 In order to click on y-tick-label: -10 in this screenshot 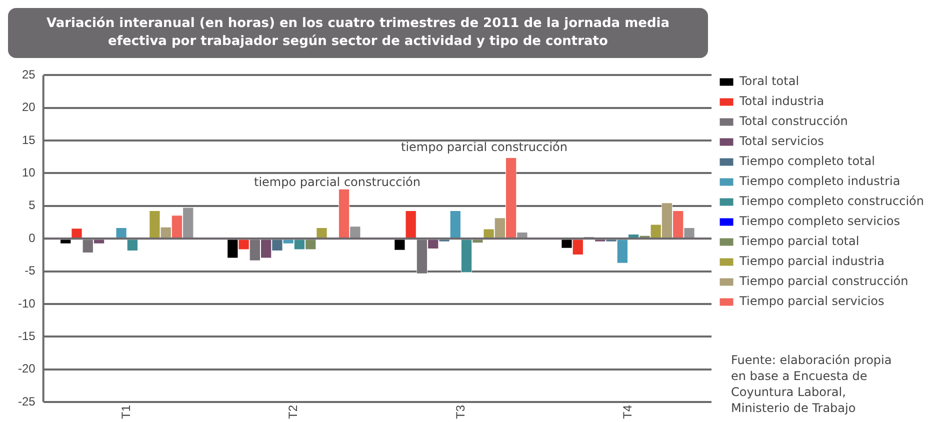, I will do `click(27, 303)`.